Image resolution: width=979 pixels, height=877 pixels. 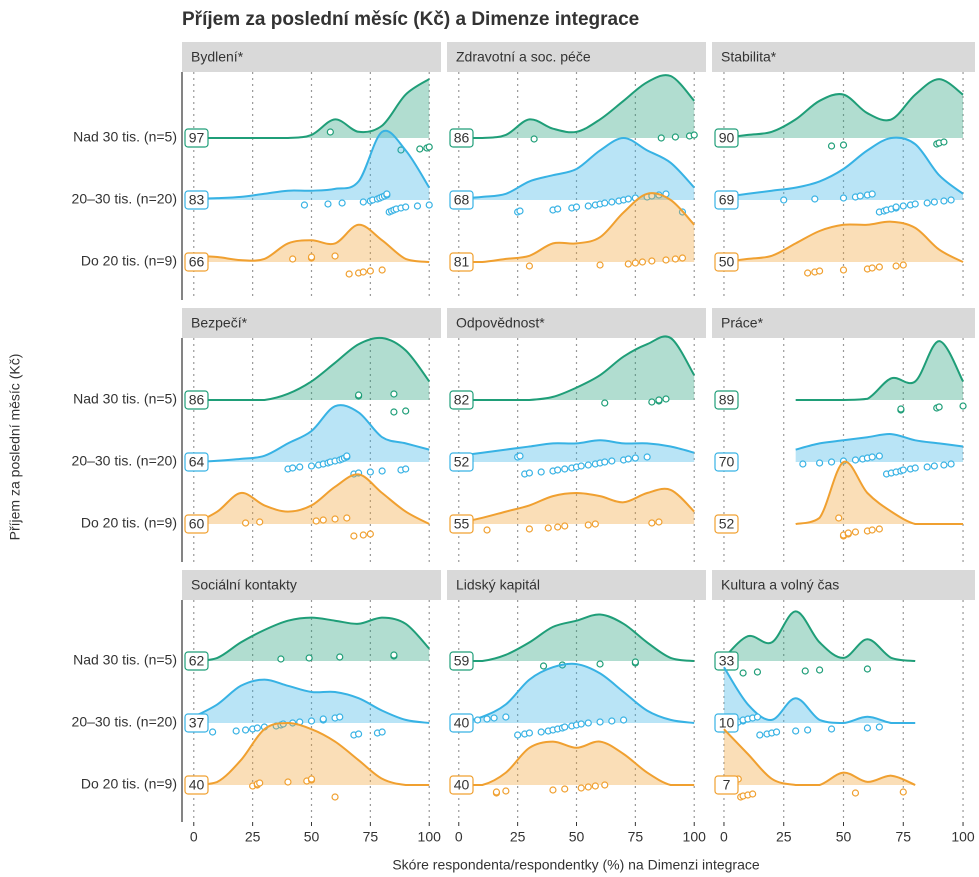 I want to click on median-label: 33, so click(x=727, y=661).